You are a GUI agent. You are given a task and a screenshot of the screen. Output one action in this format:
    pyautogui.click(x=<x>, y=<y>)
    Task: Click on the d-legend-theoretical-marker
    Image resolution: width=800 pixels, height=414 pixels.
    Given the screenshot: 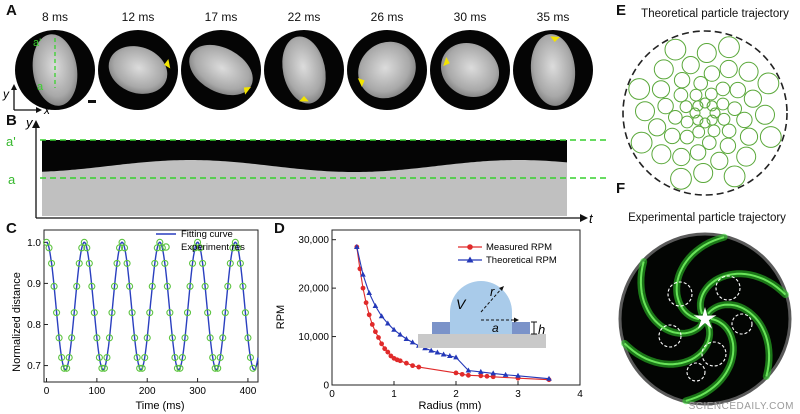 What is the action you would take?
    pyautogui.click(x=470, y=259)
    